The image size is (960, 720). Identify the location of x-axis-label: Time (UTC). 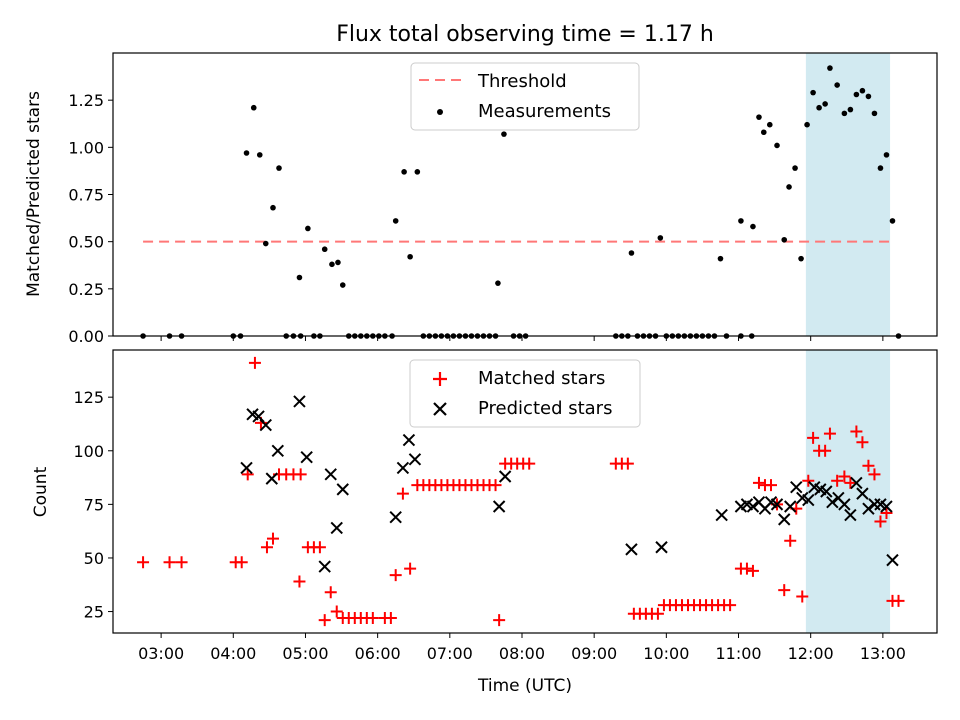
(524, 686).